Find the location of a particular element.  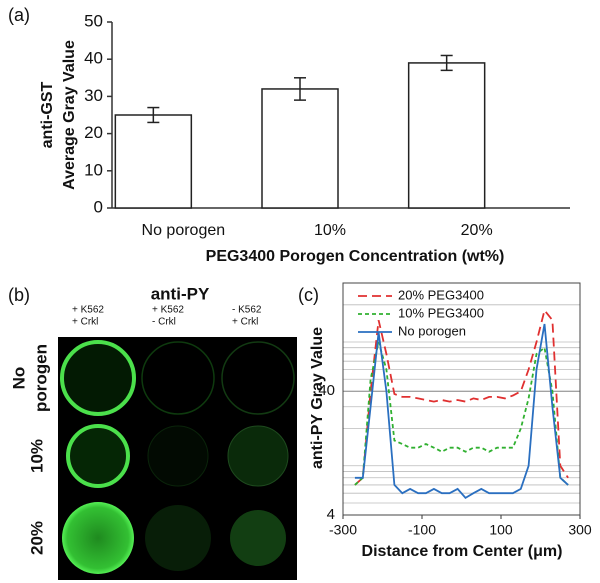

row-label: 20% is located at coordinates (36, 538).